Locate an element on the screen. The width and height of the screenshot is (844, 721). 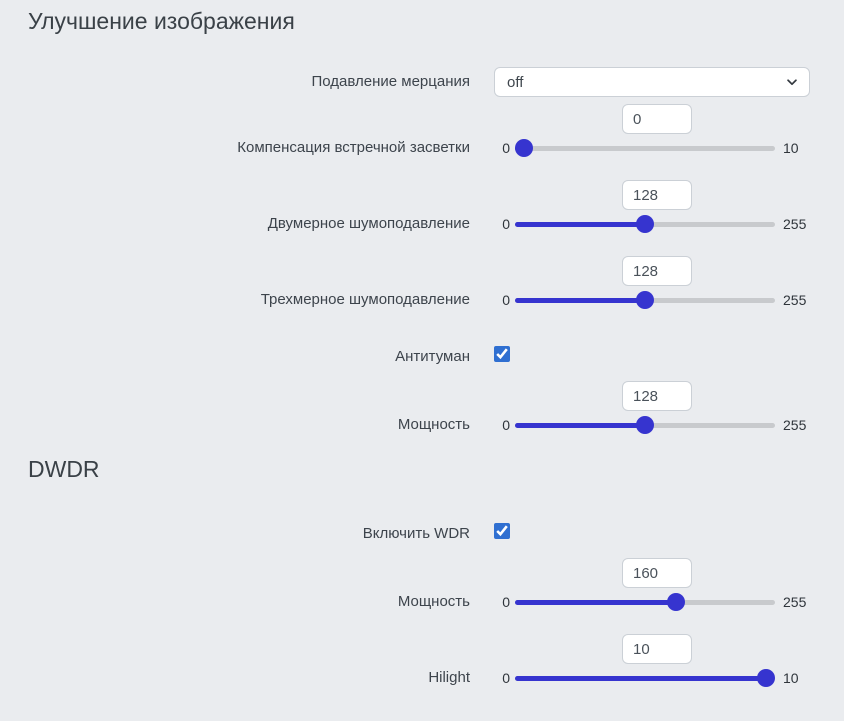
wdr-power-label: Мощность is located at coordinates (433, 601).